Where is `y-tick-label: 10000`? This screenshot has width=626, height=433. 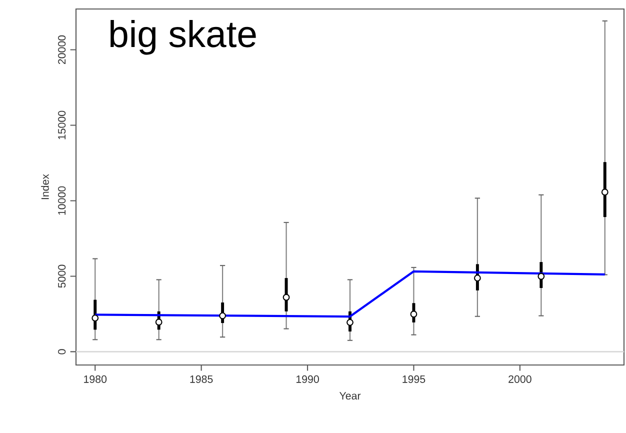
y-tick-label: 10000 is located at coordinates (62, 200).